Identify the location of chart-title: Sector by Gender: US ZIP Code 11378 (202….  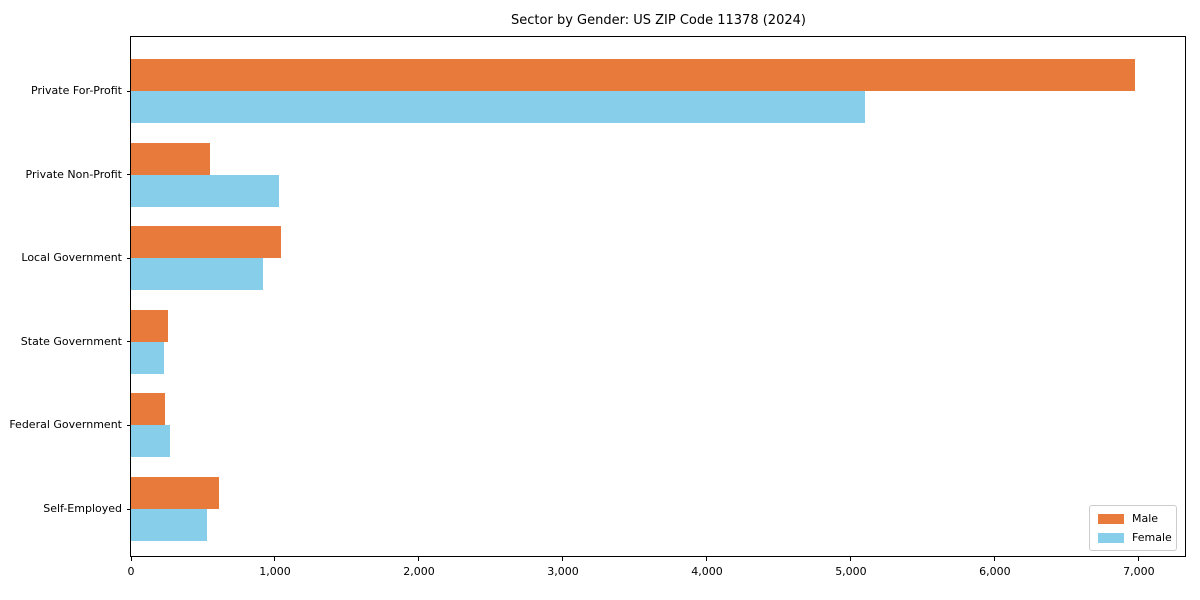
(658, 20).